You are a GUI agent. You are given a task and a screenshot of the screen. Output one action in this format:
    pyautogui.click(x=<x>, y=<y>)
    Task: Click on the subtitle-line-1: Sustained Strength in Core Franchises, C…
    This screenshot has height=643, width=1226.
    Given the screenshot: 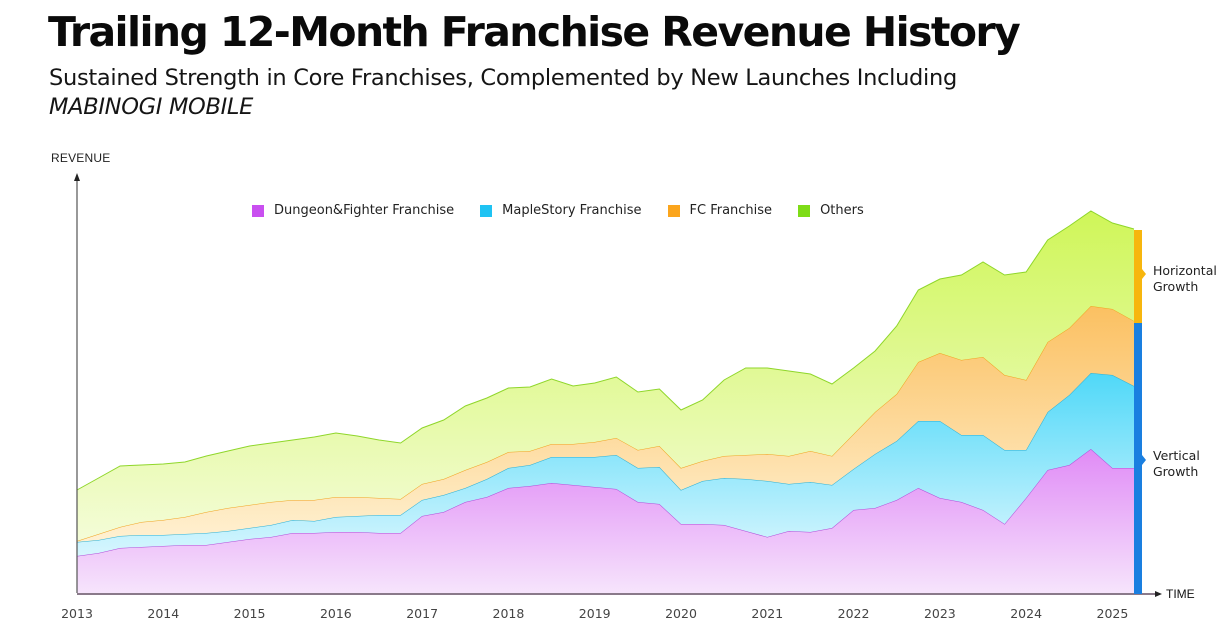 What is the action you would take?
    pyautogui.click(x=503, y=78)
    